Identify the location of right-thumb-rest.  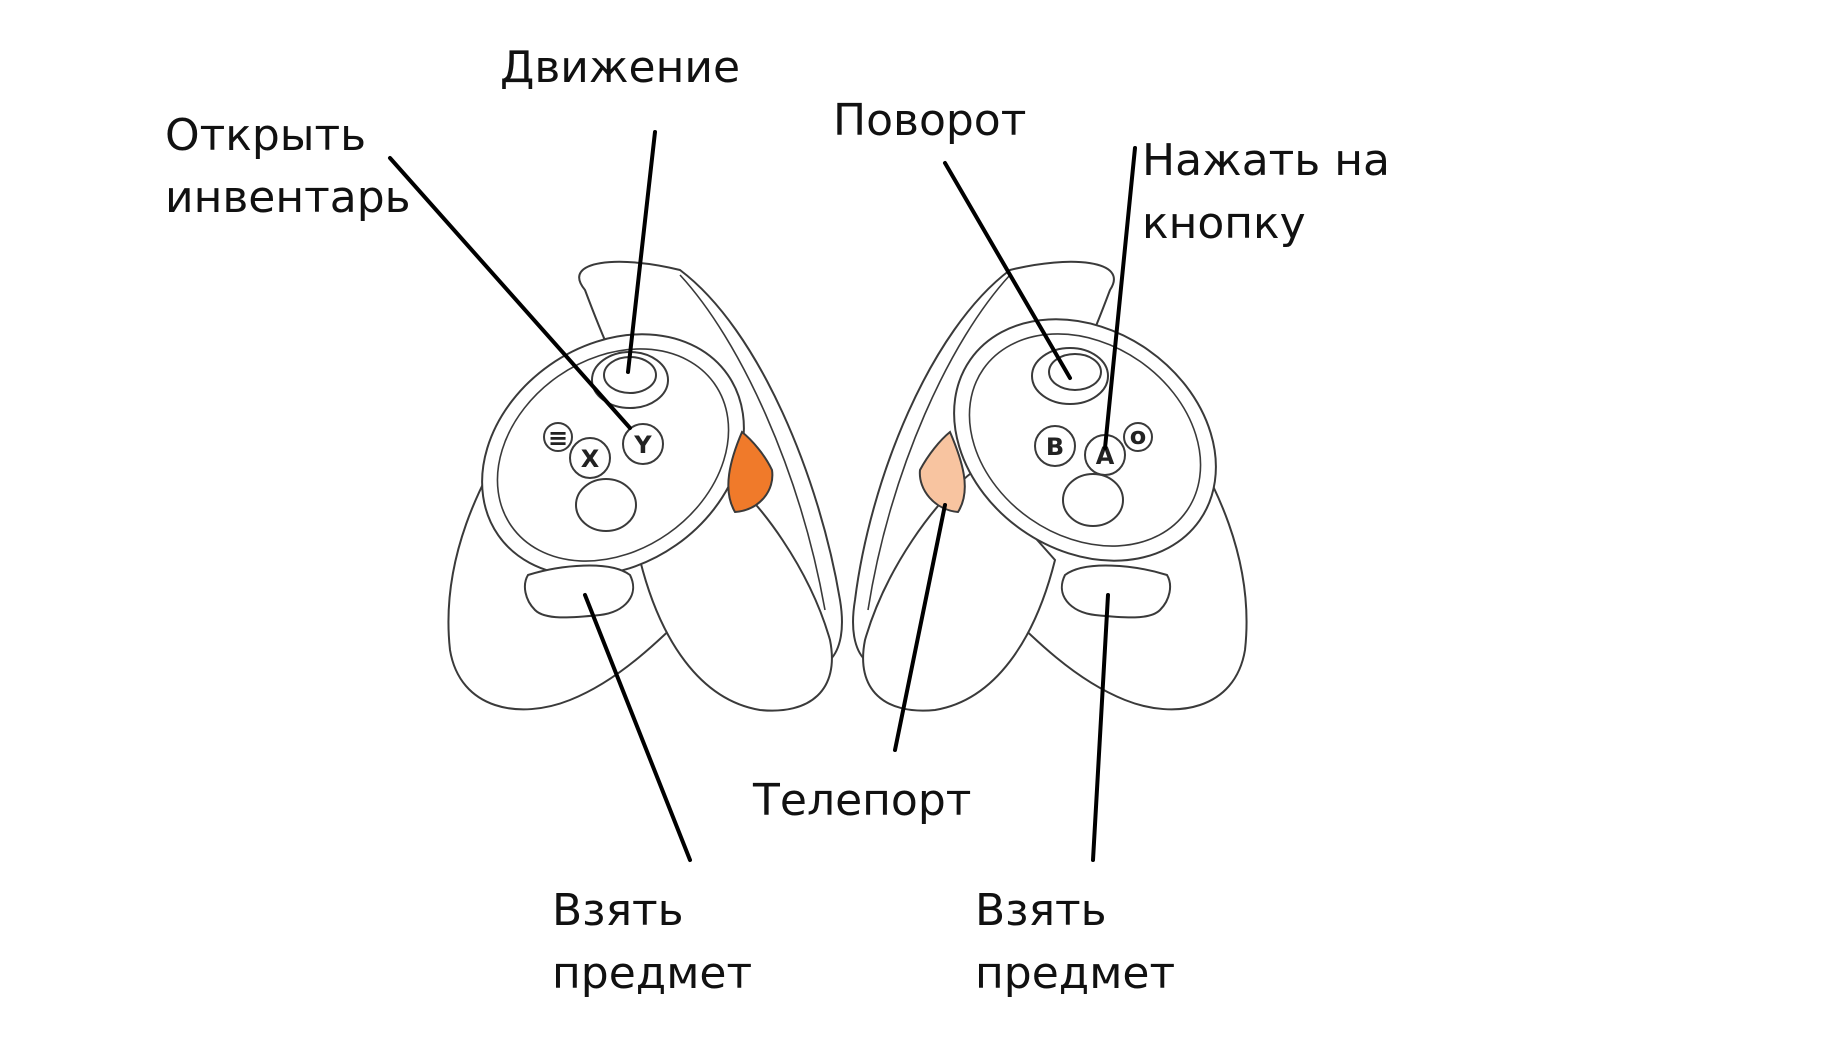
(1093, 500).